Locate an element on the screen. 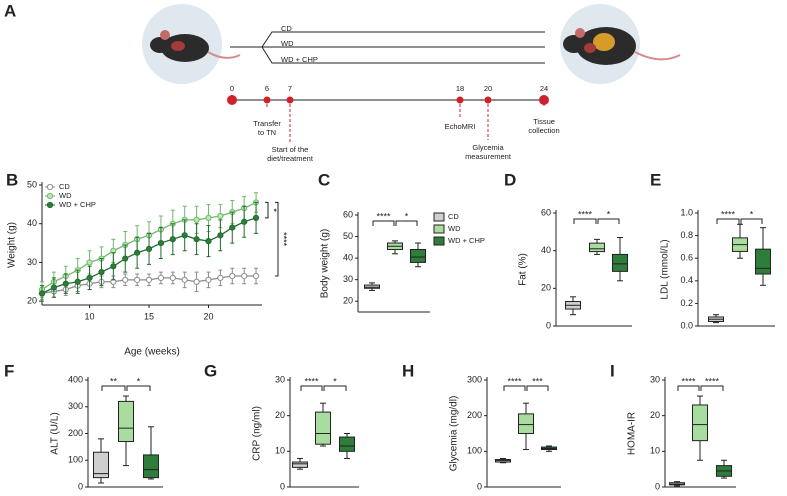  panel-label: A is located at coordinates (10, 10).